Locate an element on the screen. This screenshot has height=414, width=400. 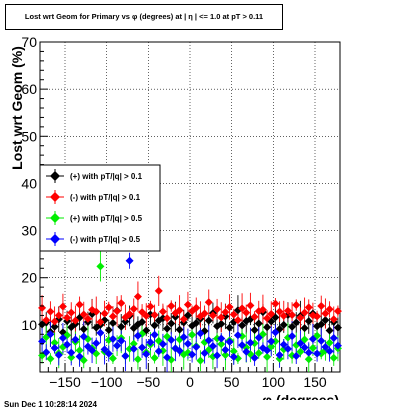
legend-box is located at coordinates (100, 208).